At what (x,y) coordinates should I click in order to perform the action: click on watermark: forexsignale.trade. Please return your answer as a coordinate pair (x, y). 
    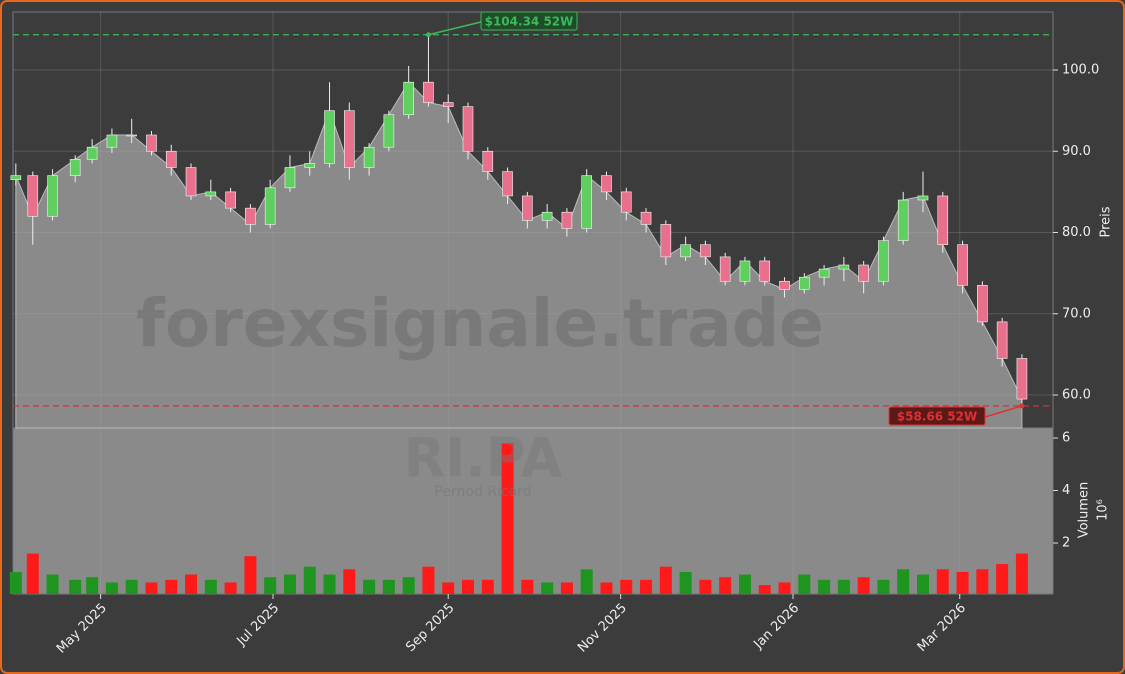
    Looking at the image, I should click on (480, 323).